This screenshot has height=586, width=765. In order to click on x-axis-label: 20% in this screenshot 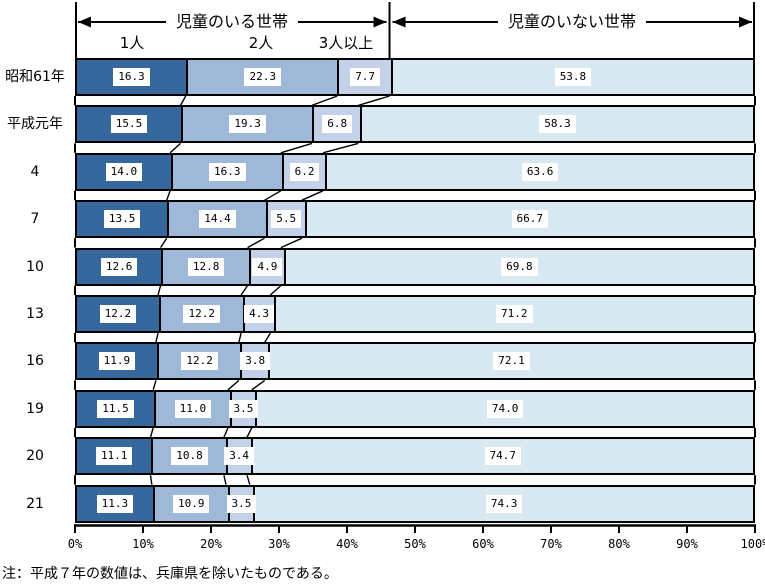, I will do `click(211, 544)`.